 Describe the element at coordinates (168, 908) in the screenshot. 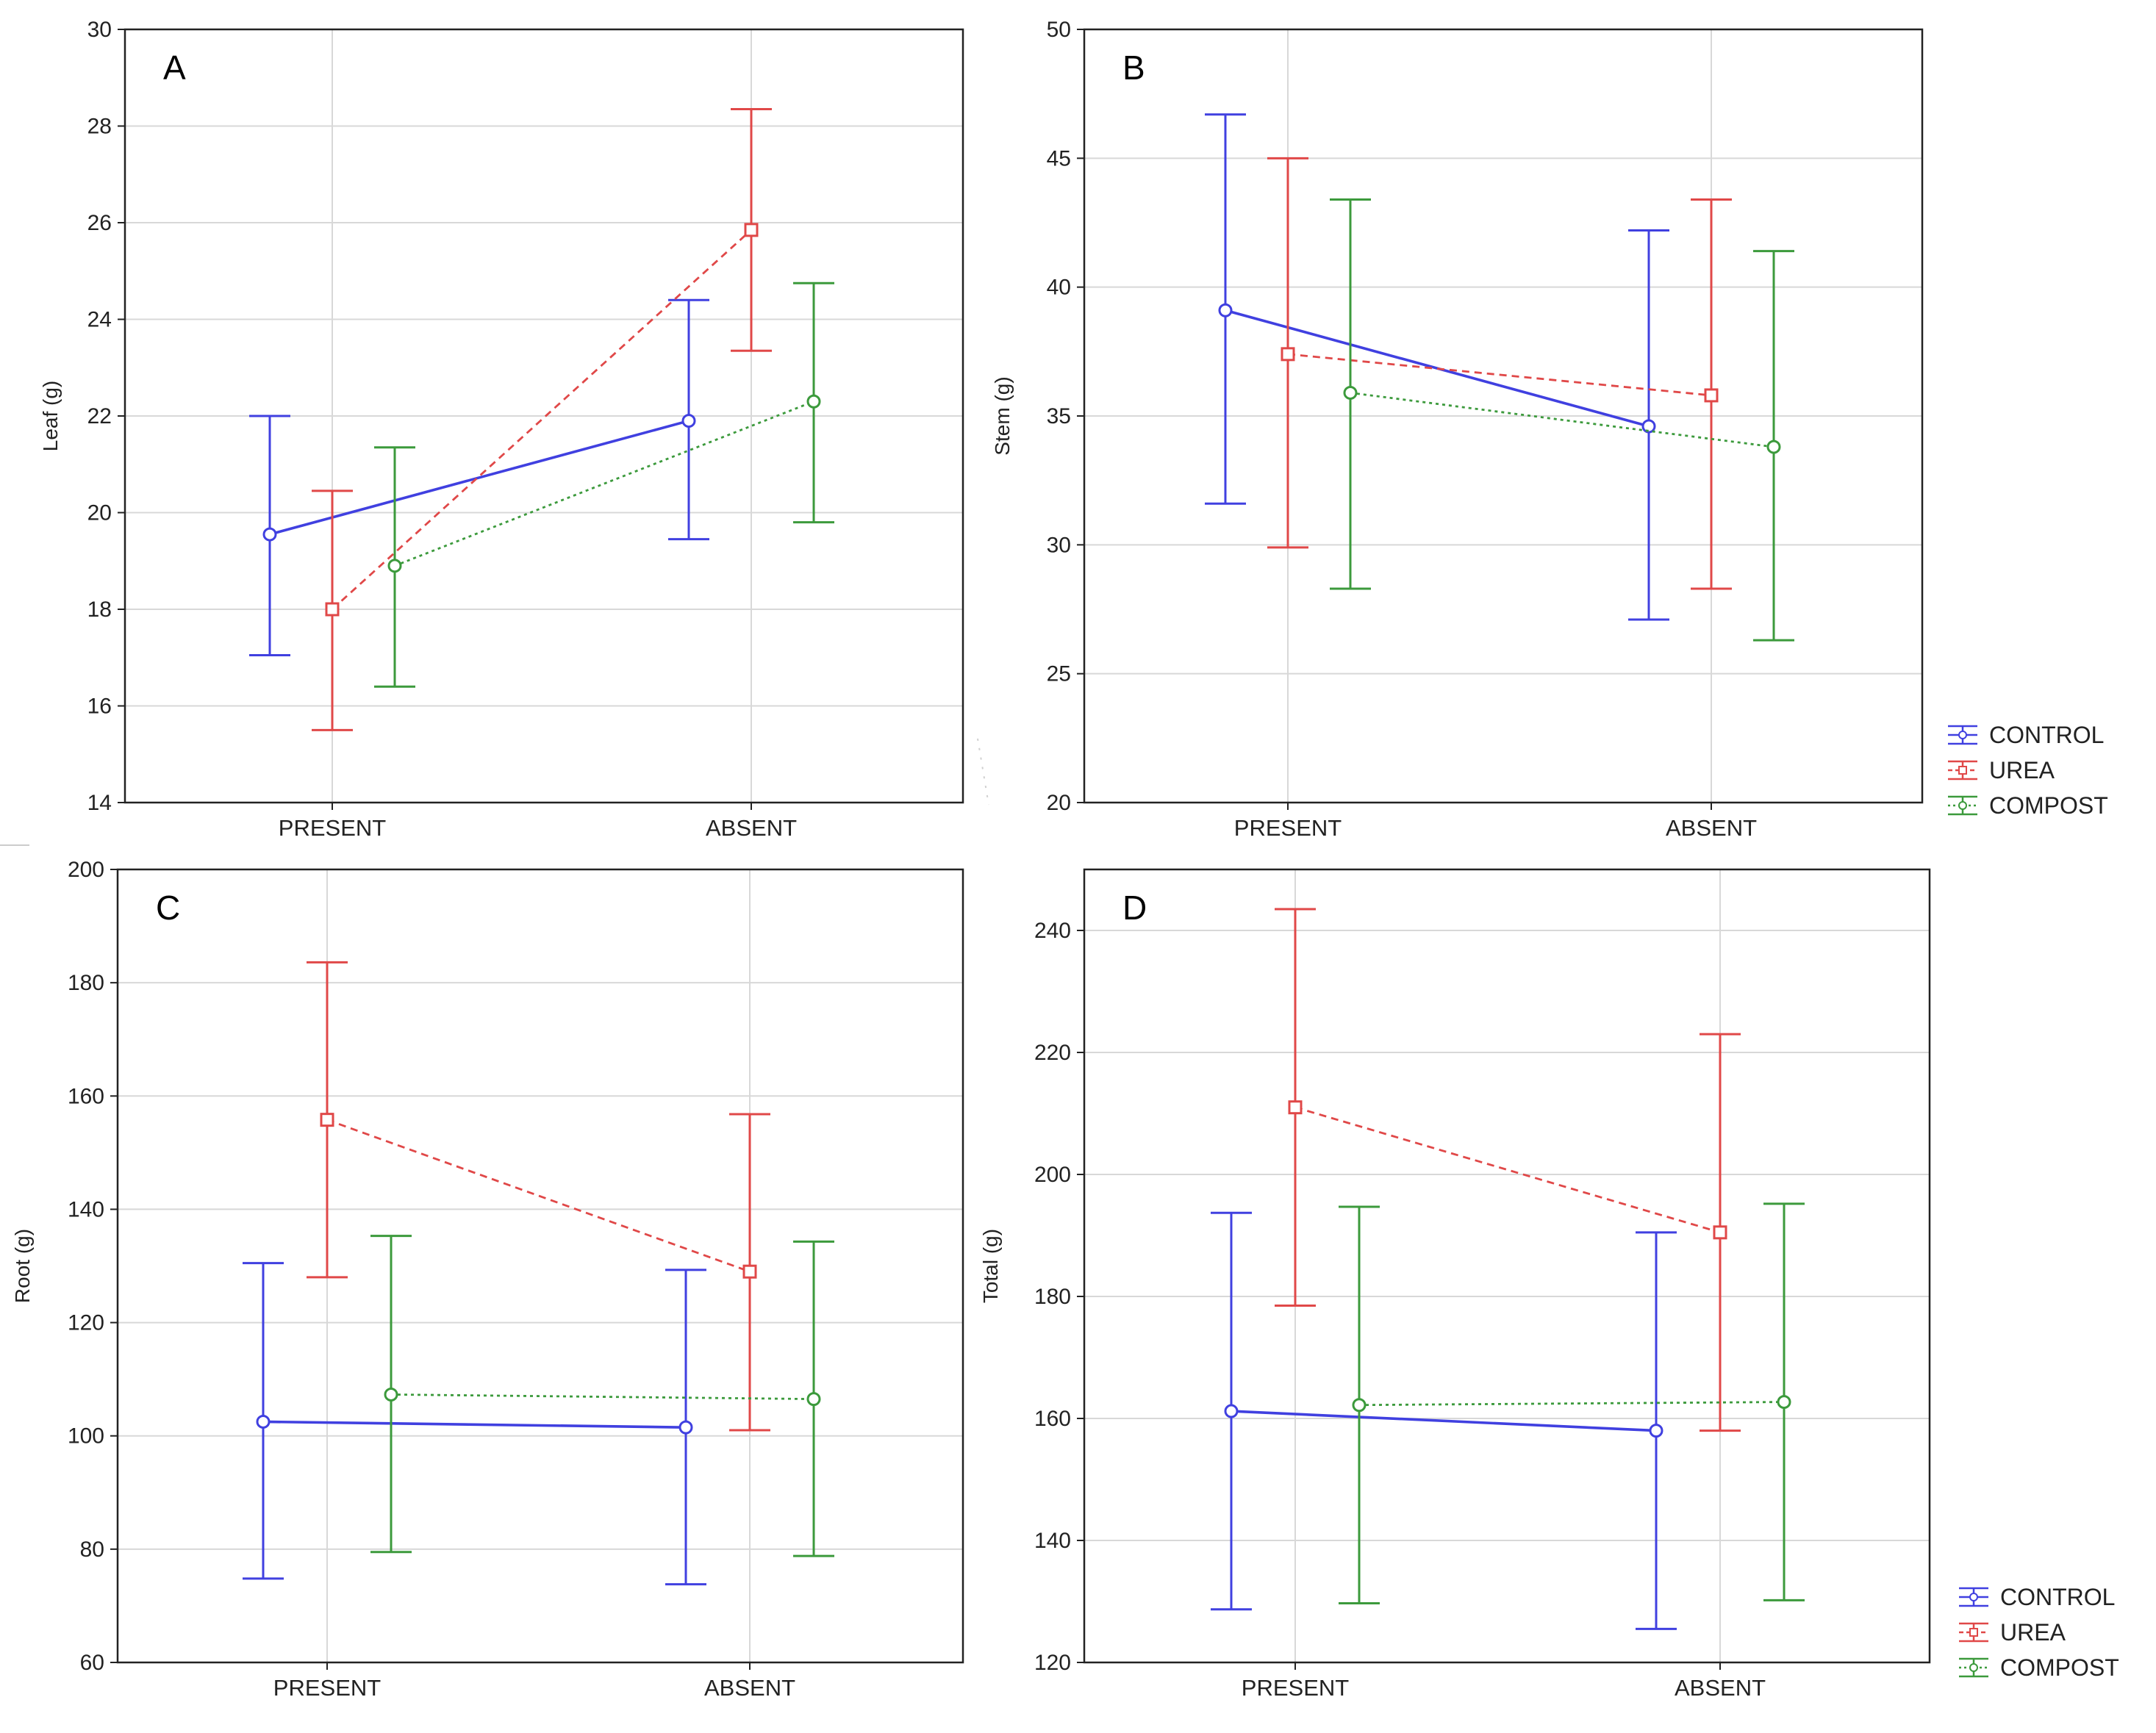

I see `panel-letter: C` at that location.